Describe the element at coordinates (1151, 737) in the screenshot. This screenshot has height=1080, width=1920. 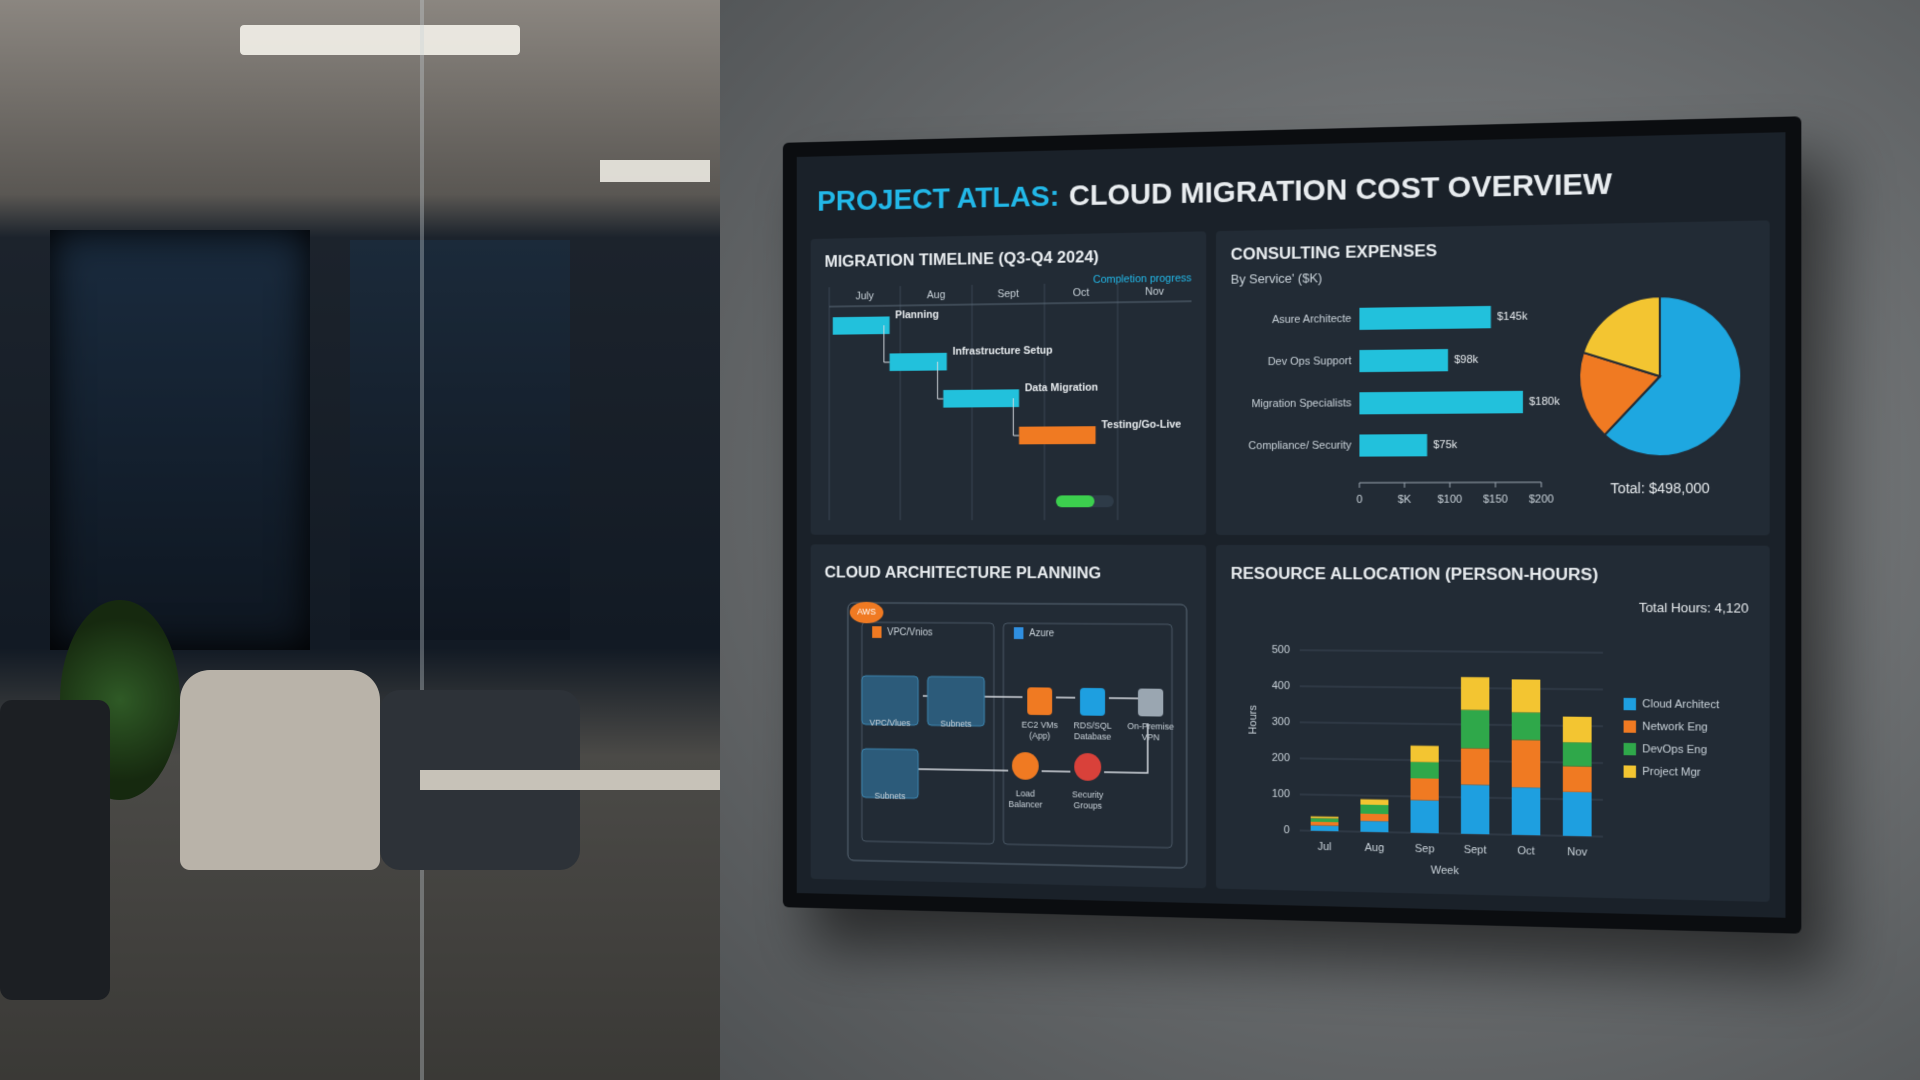
I see `node-label: VPN` at that location.